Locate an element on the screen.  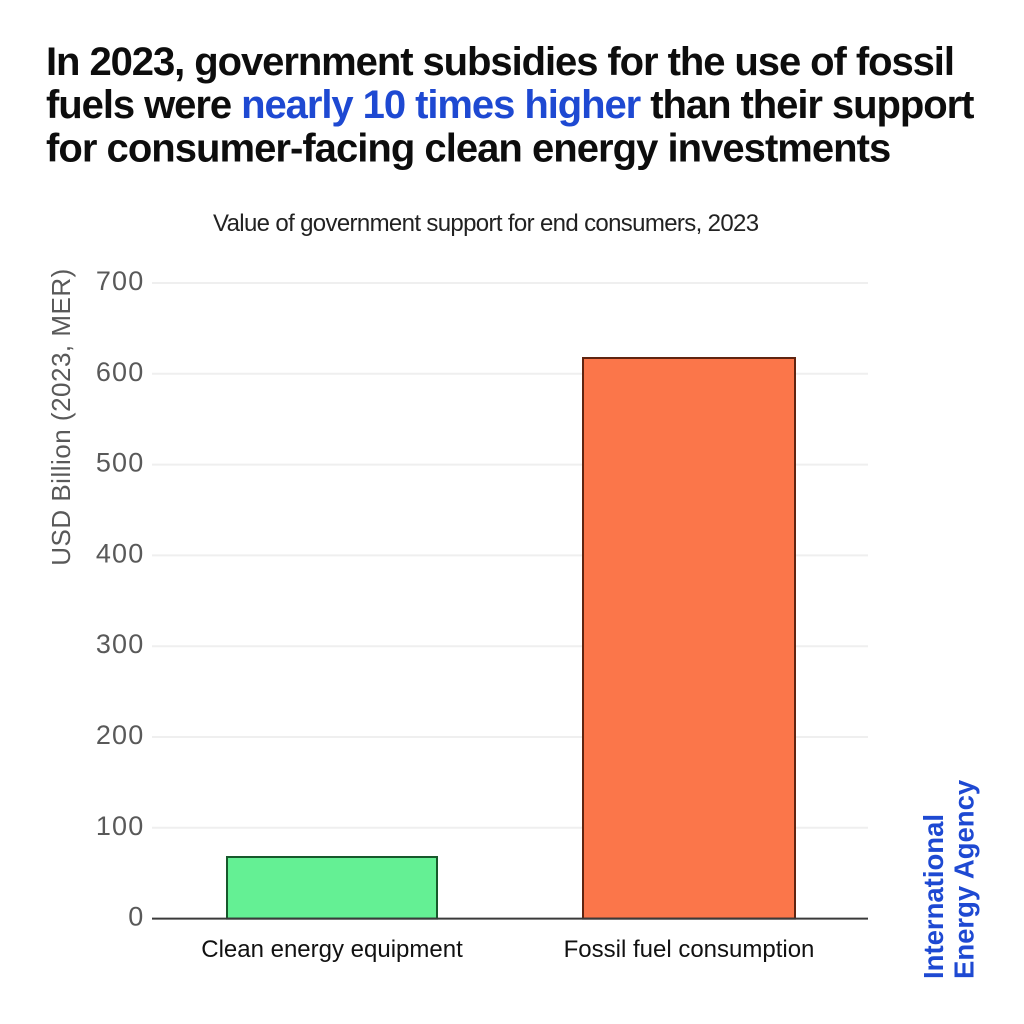
svg-text: International is located at coordinates (933, 896).